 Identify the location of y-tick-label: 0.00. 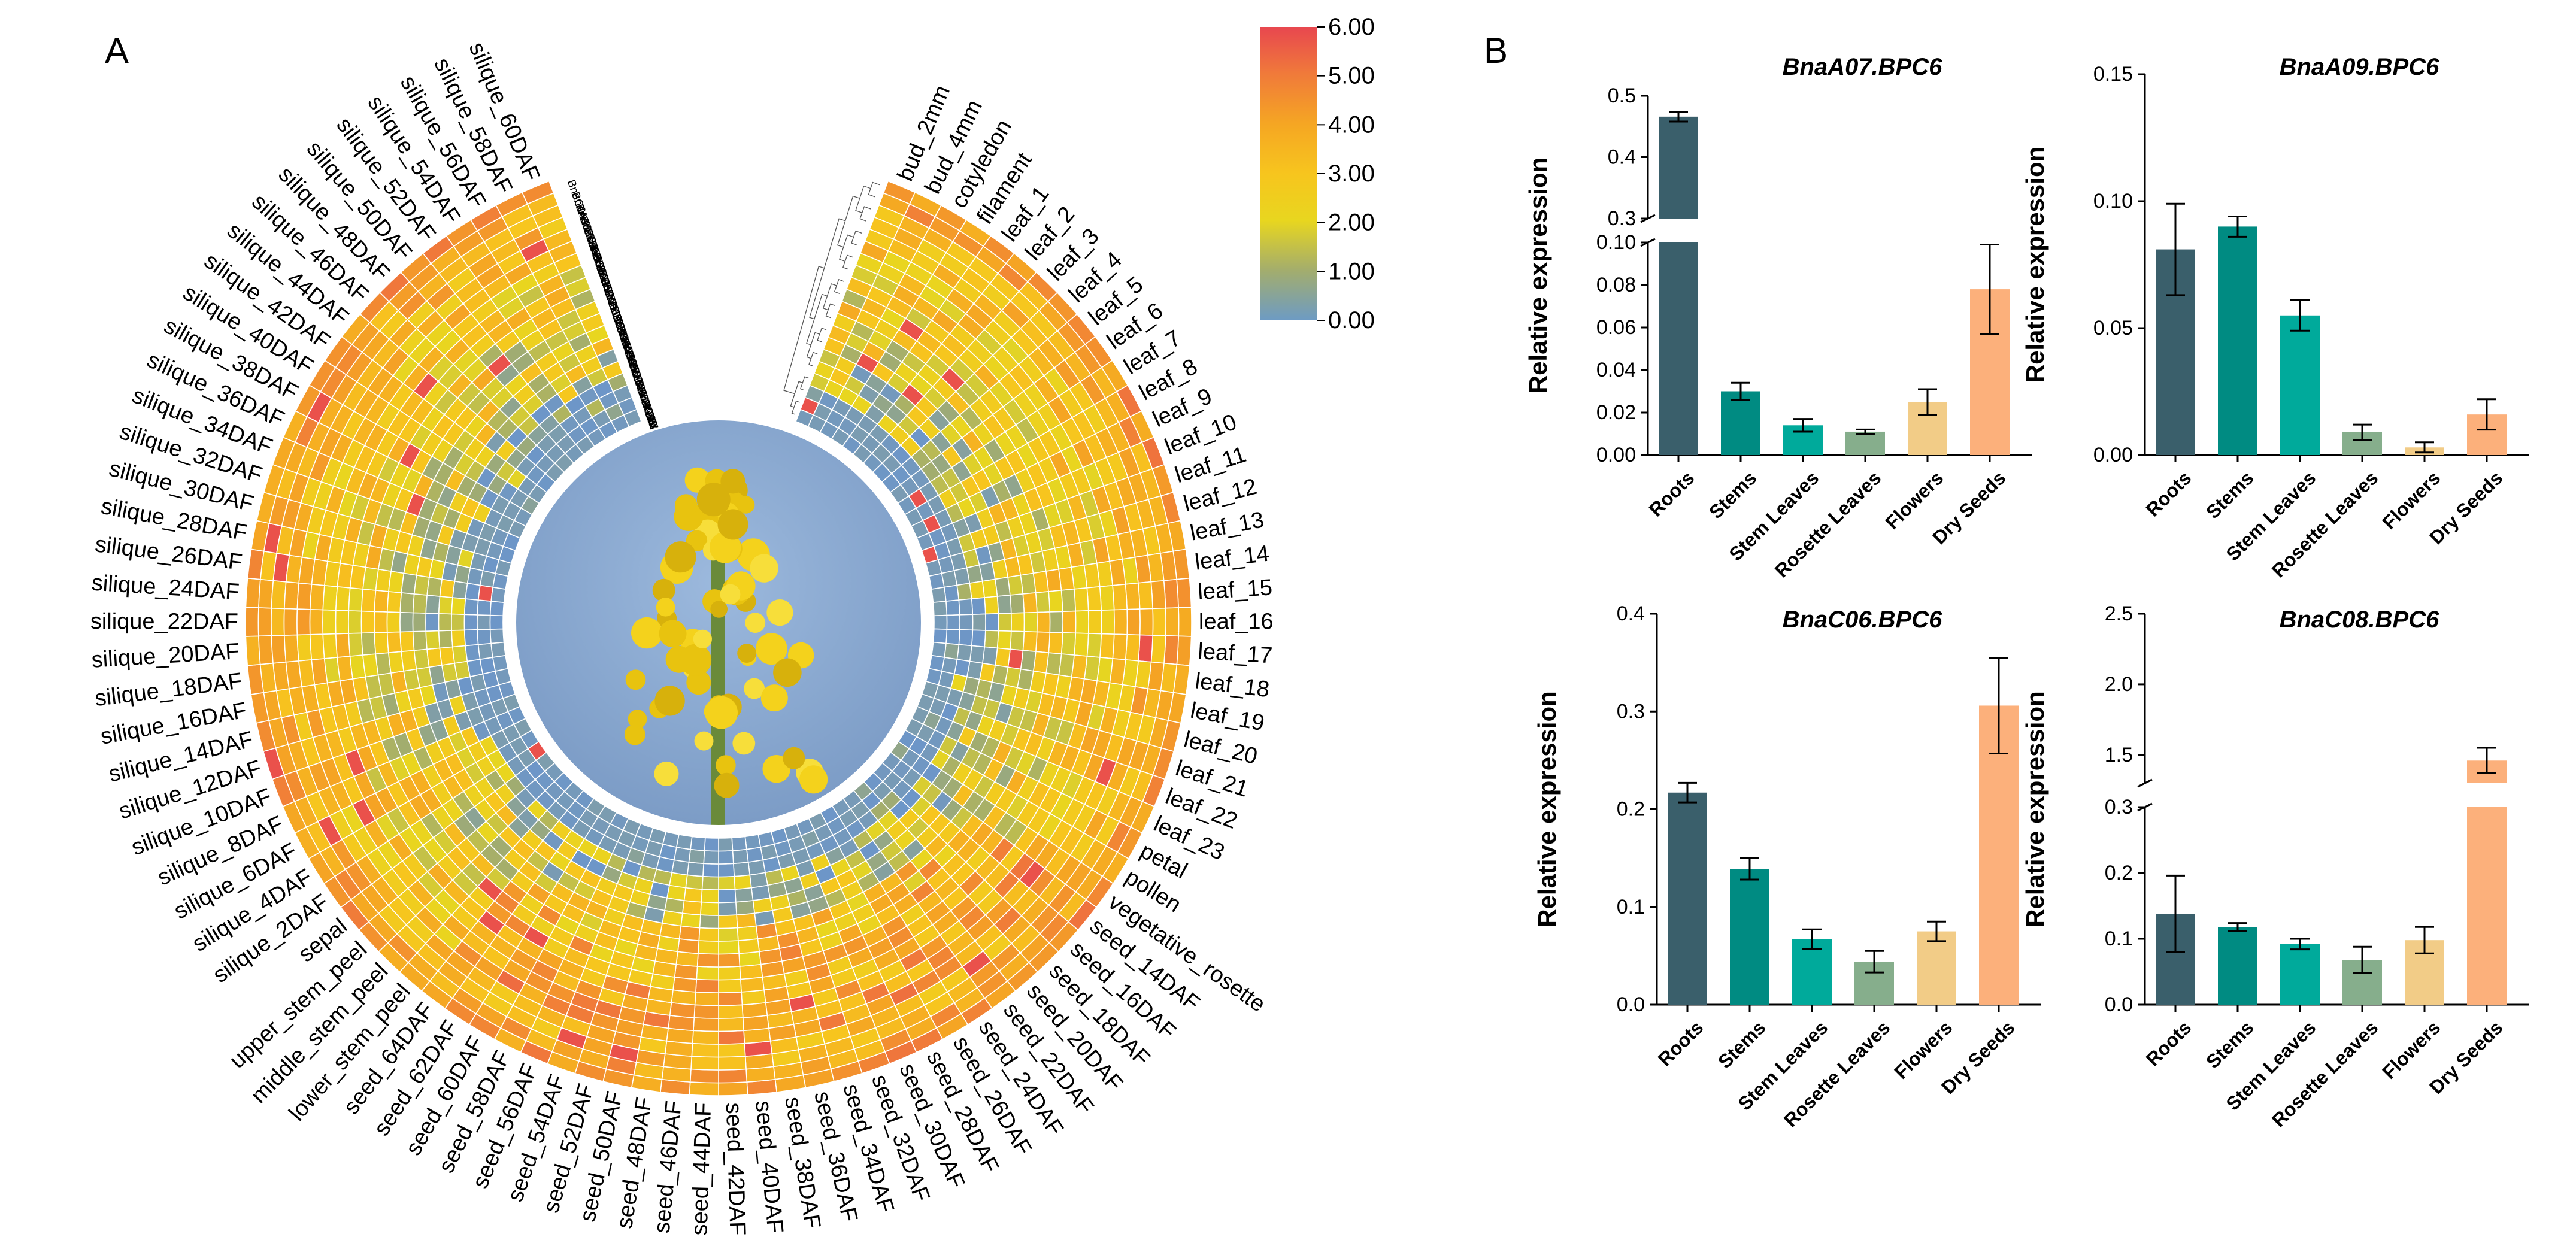
(2113, 455).